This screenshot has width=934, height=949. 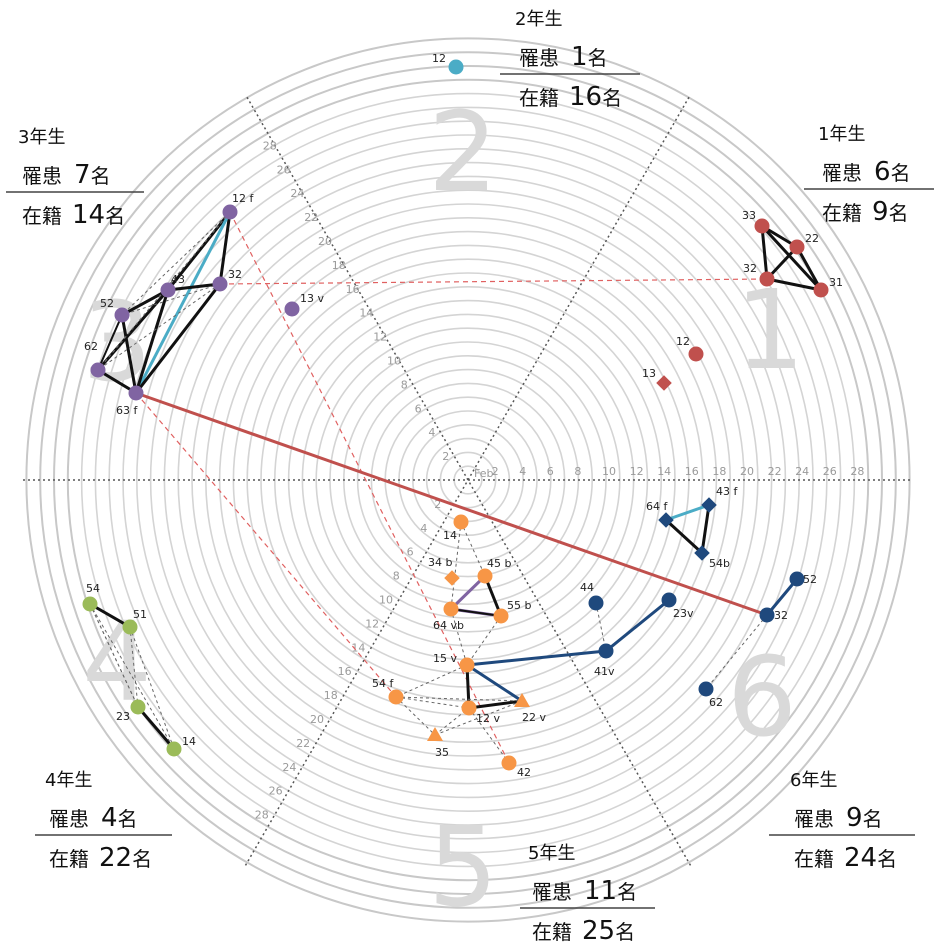 What do you see at coordinates (880, 212) in the screenshot?
I see `enrolled-value: 9` at bounding box center [880, 212].